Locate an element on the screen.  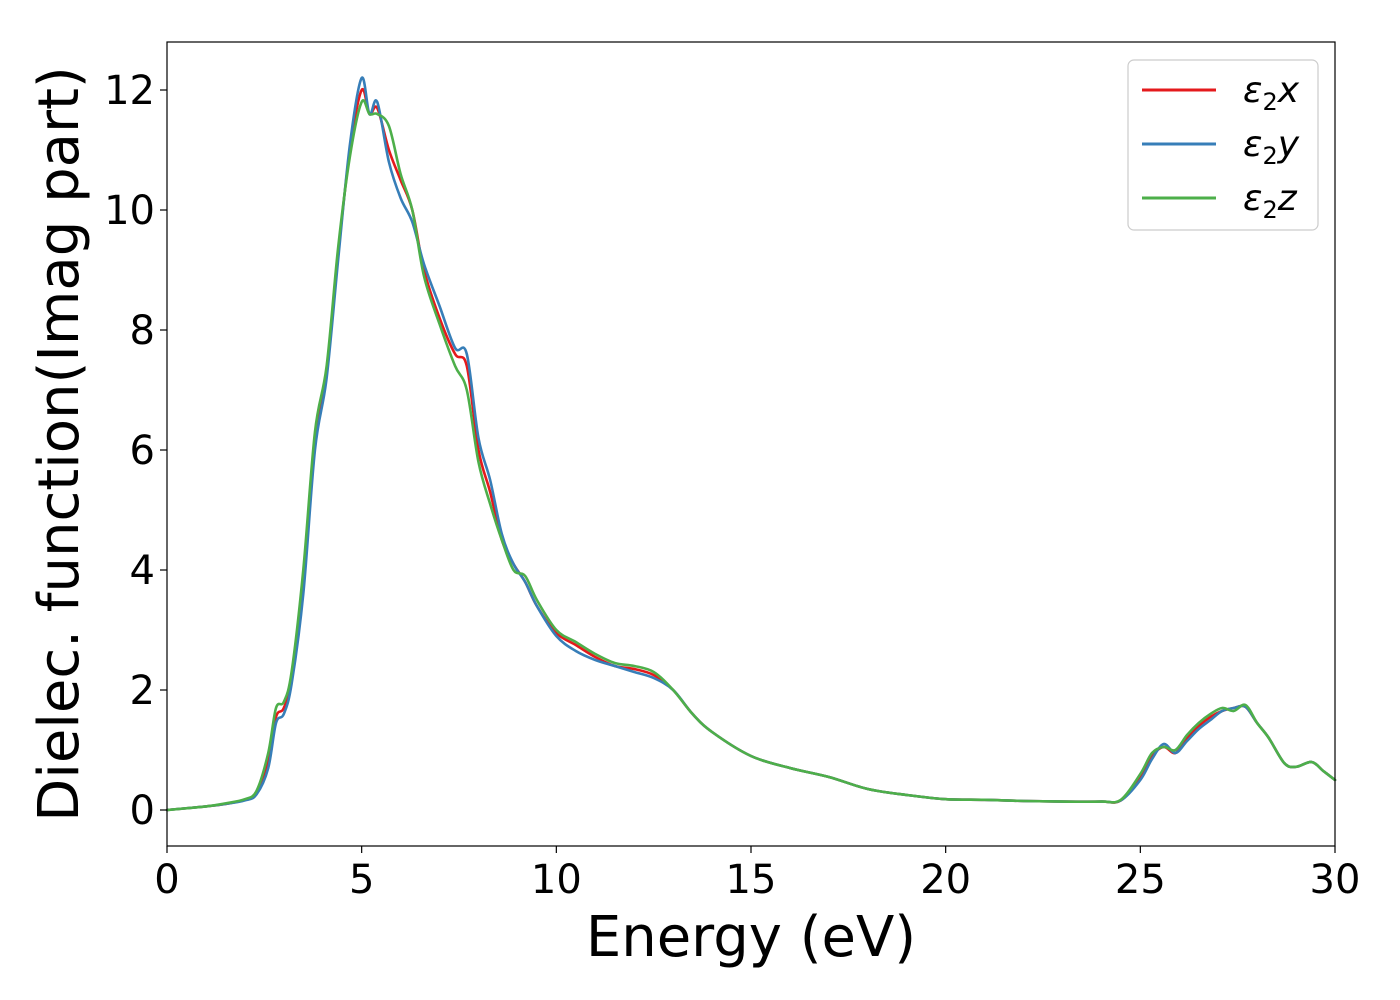
y-axis-title: Dielec. function(Imag part) is located at coordinates (59, 444).